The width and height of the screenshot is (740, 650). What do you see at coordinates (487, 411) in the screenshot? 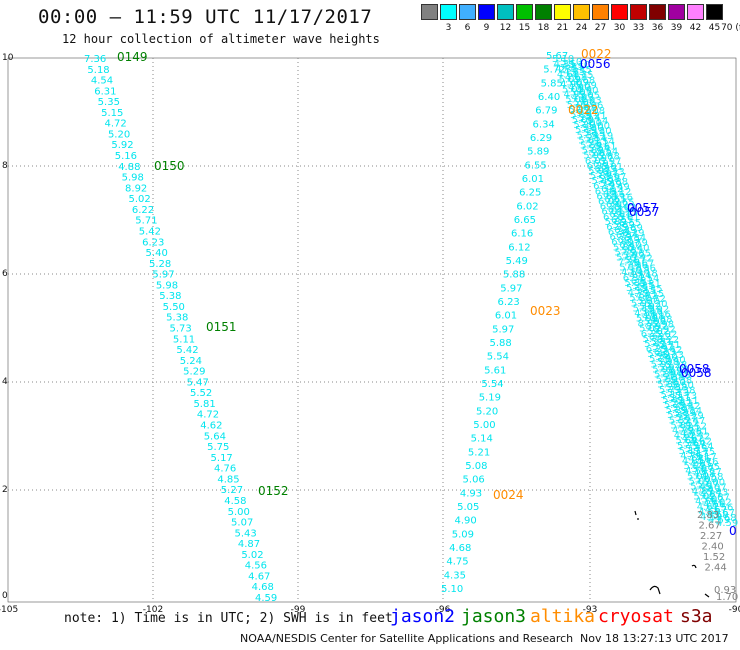
I see `wave-height-value: 5.20` at bounding box center [487, 411].